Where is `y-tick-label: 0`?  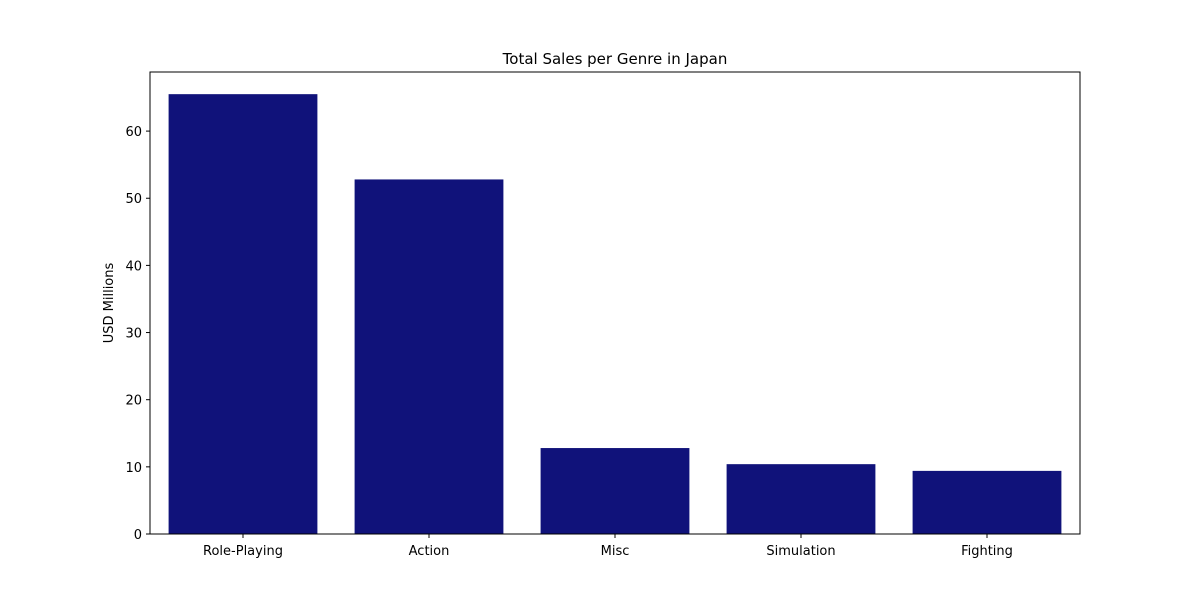
y-tick-label: 0 is located at coordinates (138, 535).